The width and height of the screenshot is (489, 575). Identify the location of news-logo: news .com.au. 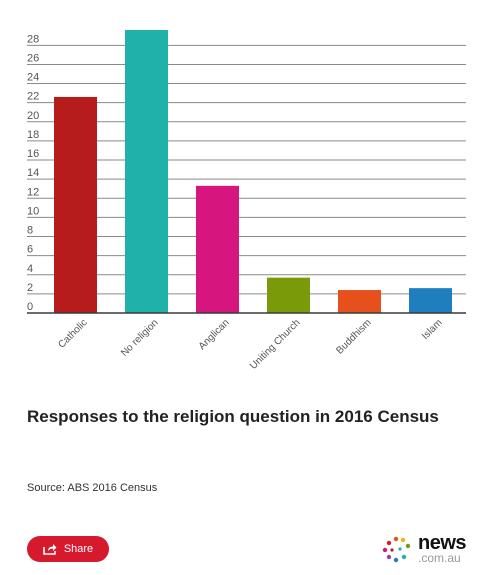
(427, 551).